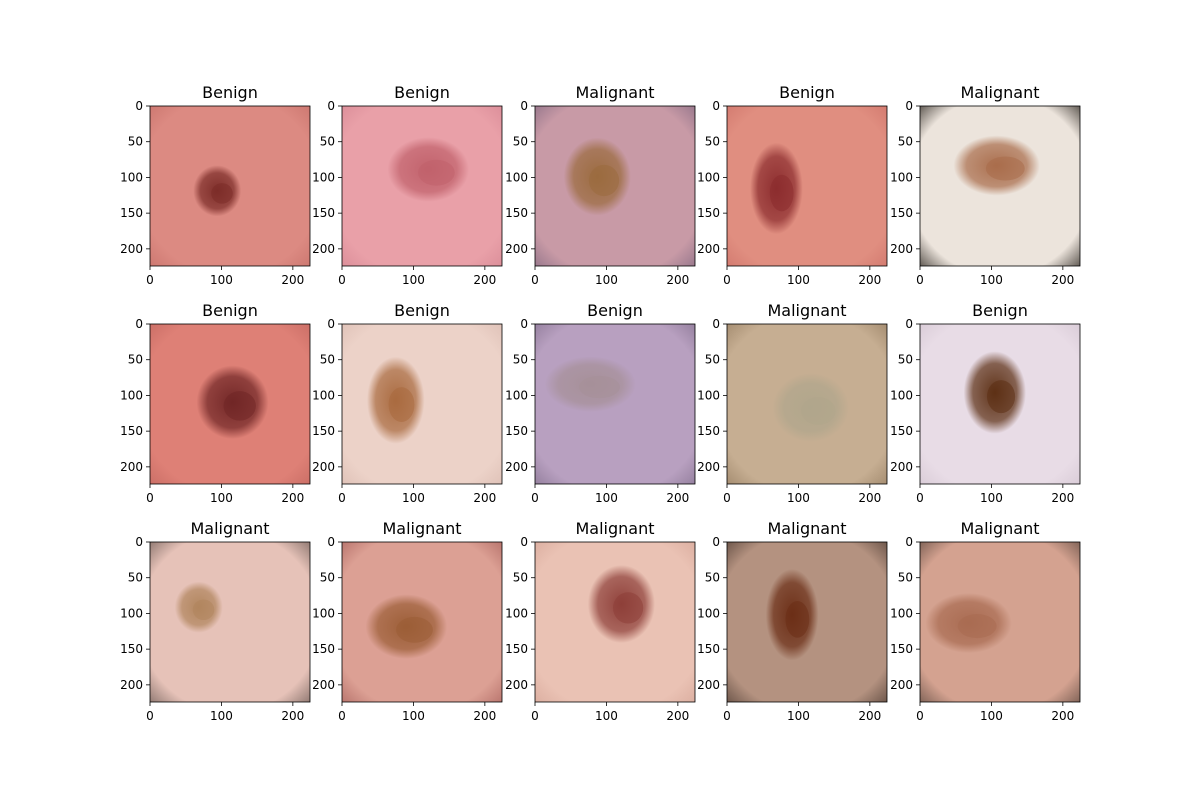 This screenshot has height=800, width=1200. I want to click on panel-10: Benign 0 100 200 0 50 100 150 200, so click(985, 403).